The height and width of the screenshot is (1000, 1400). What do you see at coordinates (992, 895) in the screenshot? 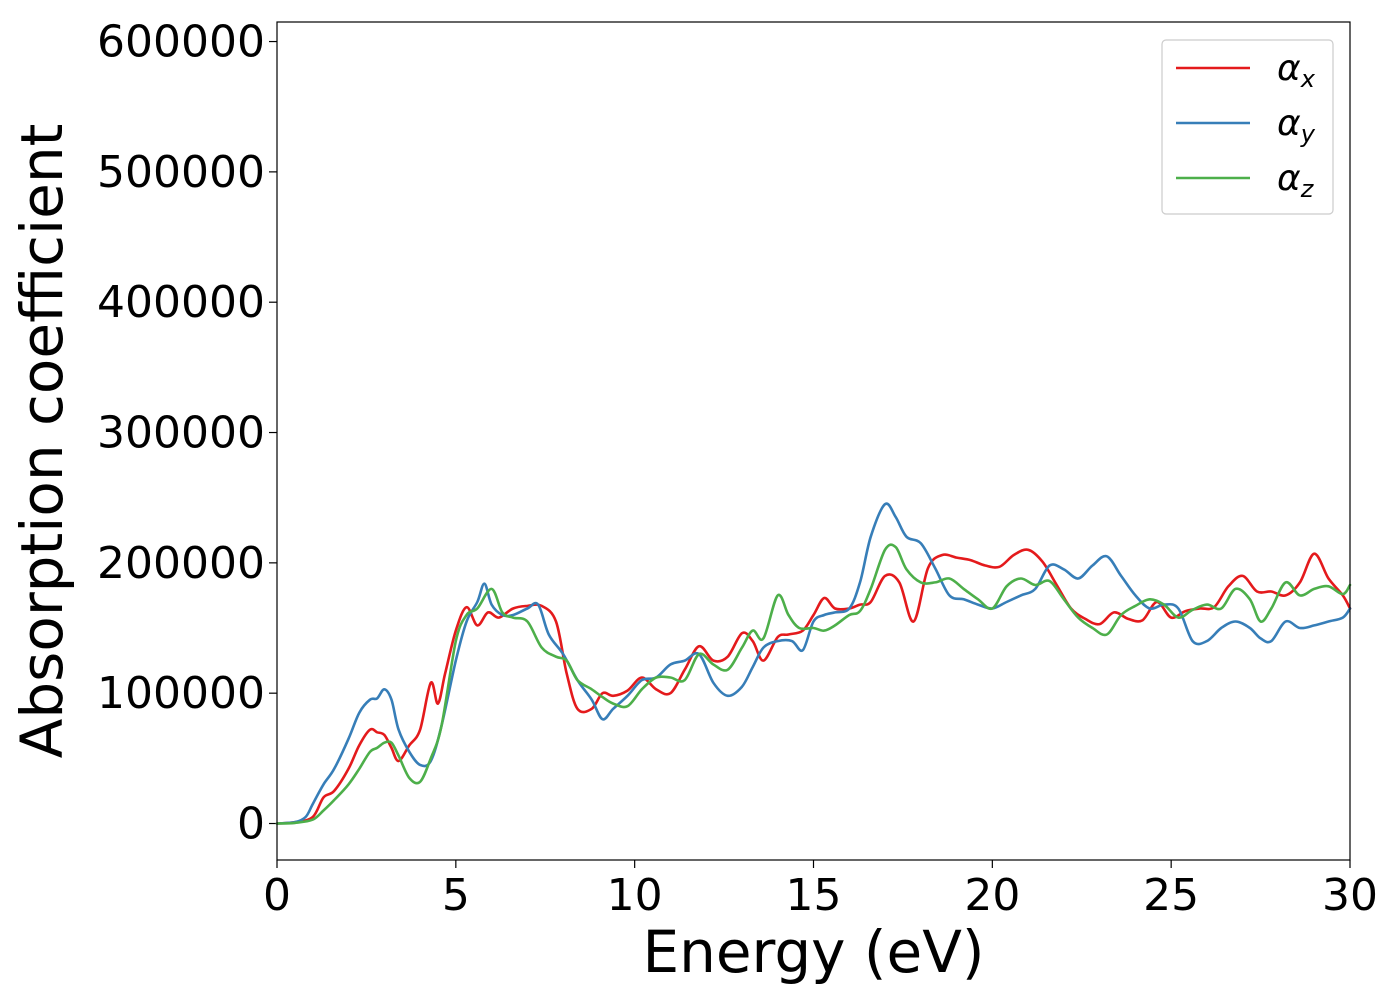
I see `x-tick-label: 20` at bounding box center [992, 895].